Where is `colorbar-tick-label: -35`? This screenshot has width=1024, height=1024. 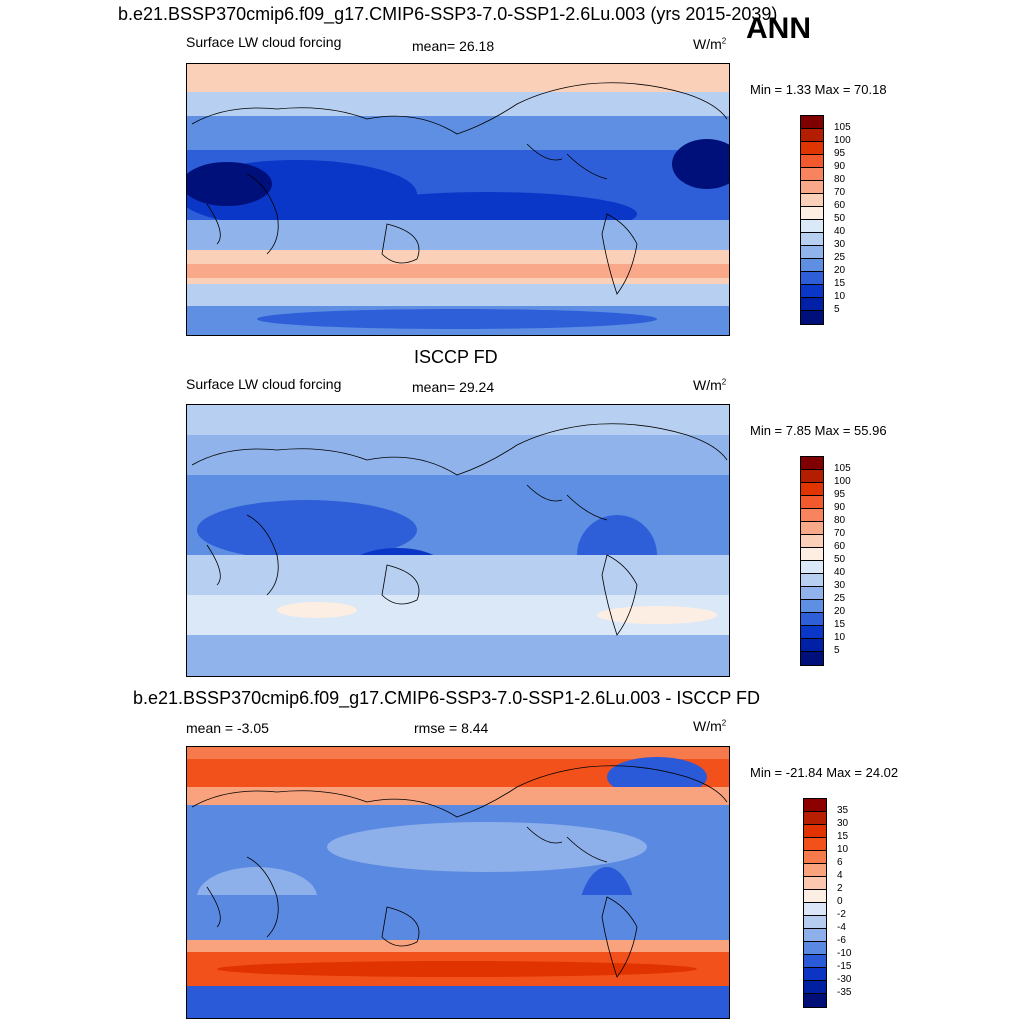
colorbar-tick-label: -35 is located at coordinates (844, 992).